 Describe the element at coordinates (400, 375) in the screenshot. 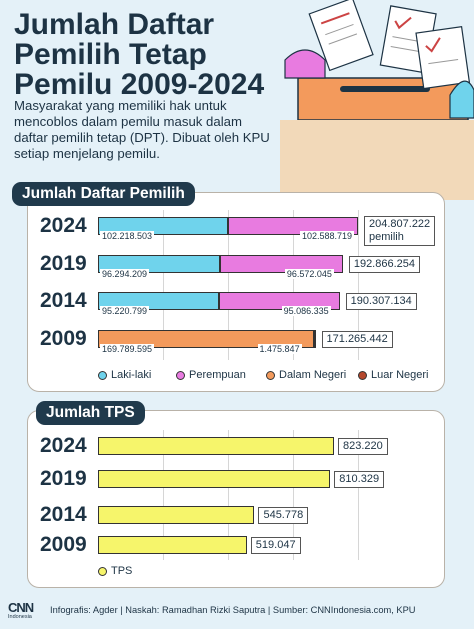

I see `legend-label: Luar Negeri` at that location.